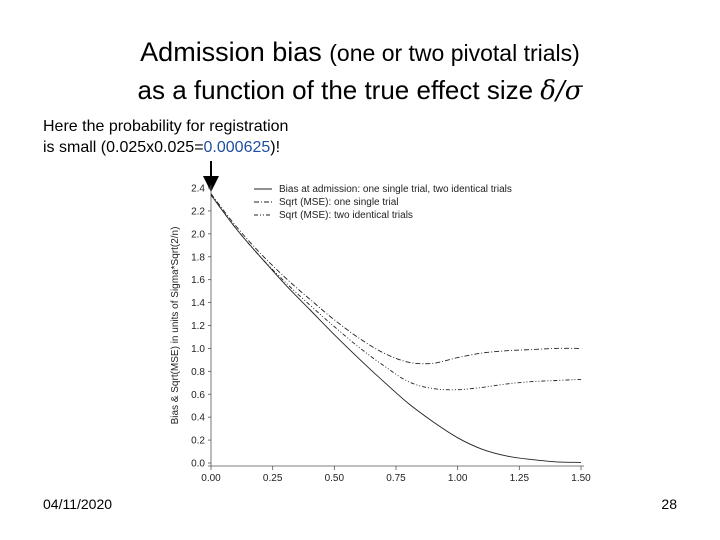 The width and height of the screenshot is (720, 540). What do you see at coordinates (198, 303) in the screenshot?
I see `y-tick-label: 1.4` at bounding box center [198, 303].